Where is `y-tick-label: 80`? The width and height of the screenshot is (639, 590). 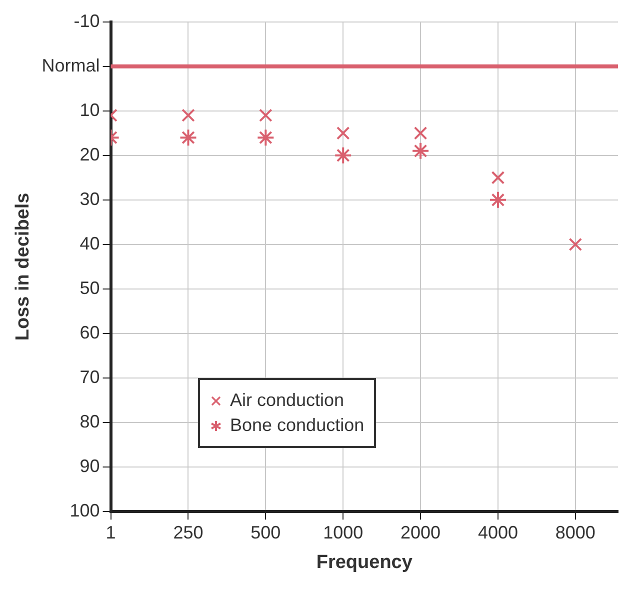
y-tick-label: 80 is located at coordinates (90, 422).